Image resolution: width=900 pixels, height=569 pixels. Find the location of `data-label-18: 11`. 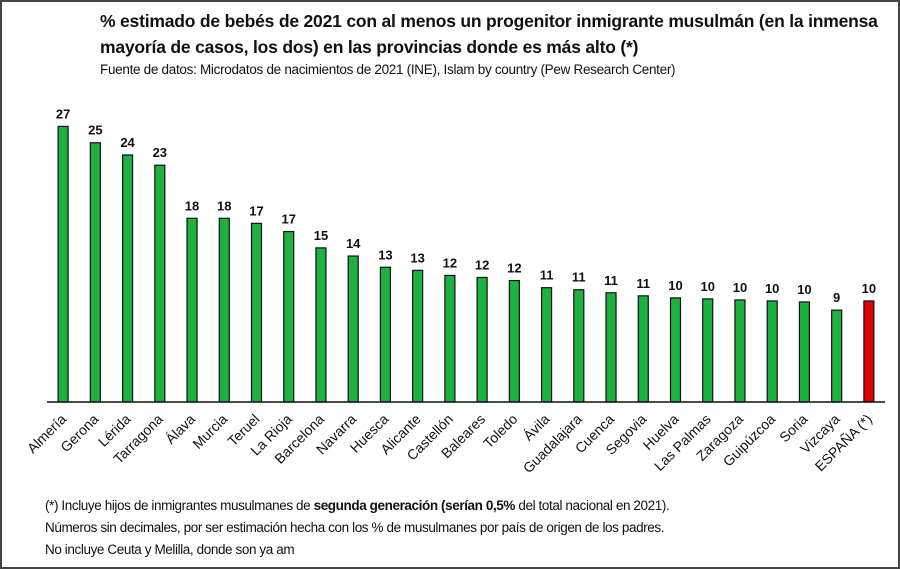

data-label-18: 11 is located at coordinates (643, 283).